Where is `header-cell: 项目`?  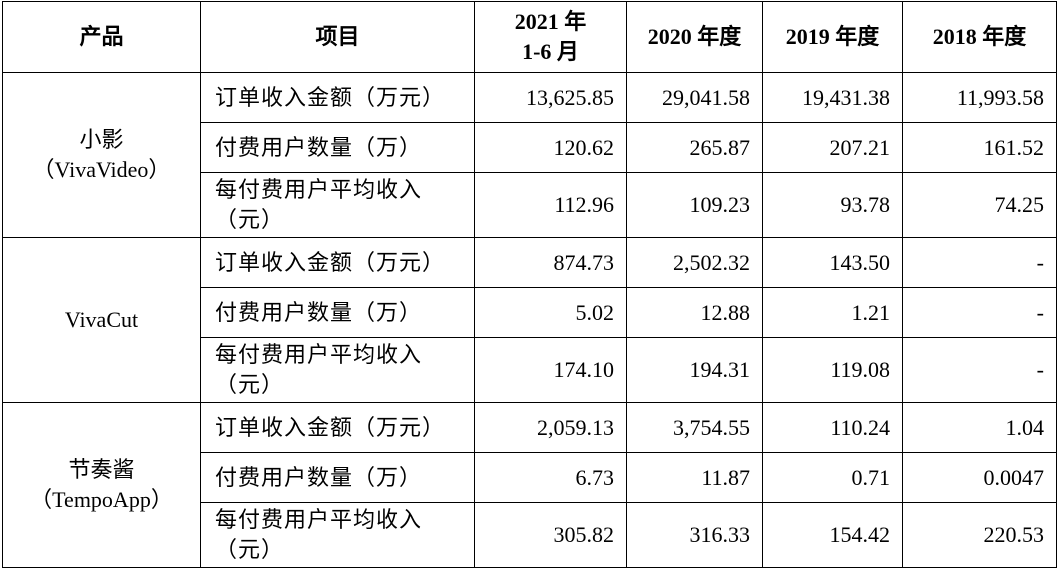 header-cell: 项目 is located at coordinates (337, 37).